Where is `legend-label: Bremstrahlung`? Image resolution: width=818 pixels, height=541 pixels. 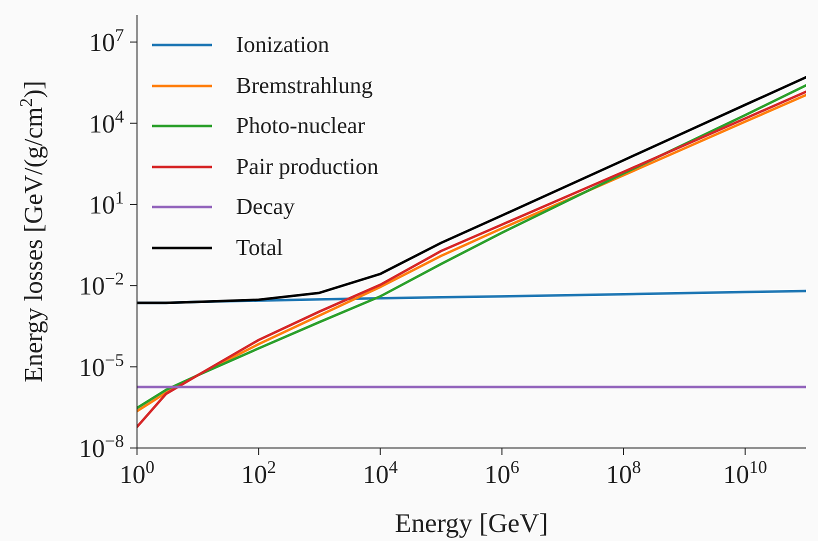
legend-label: Bremstrahlung is located at coordinates (304, 85).